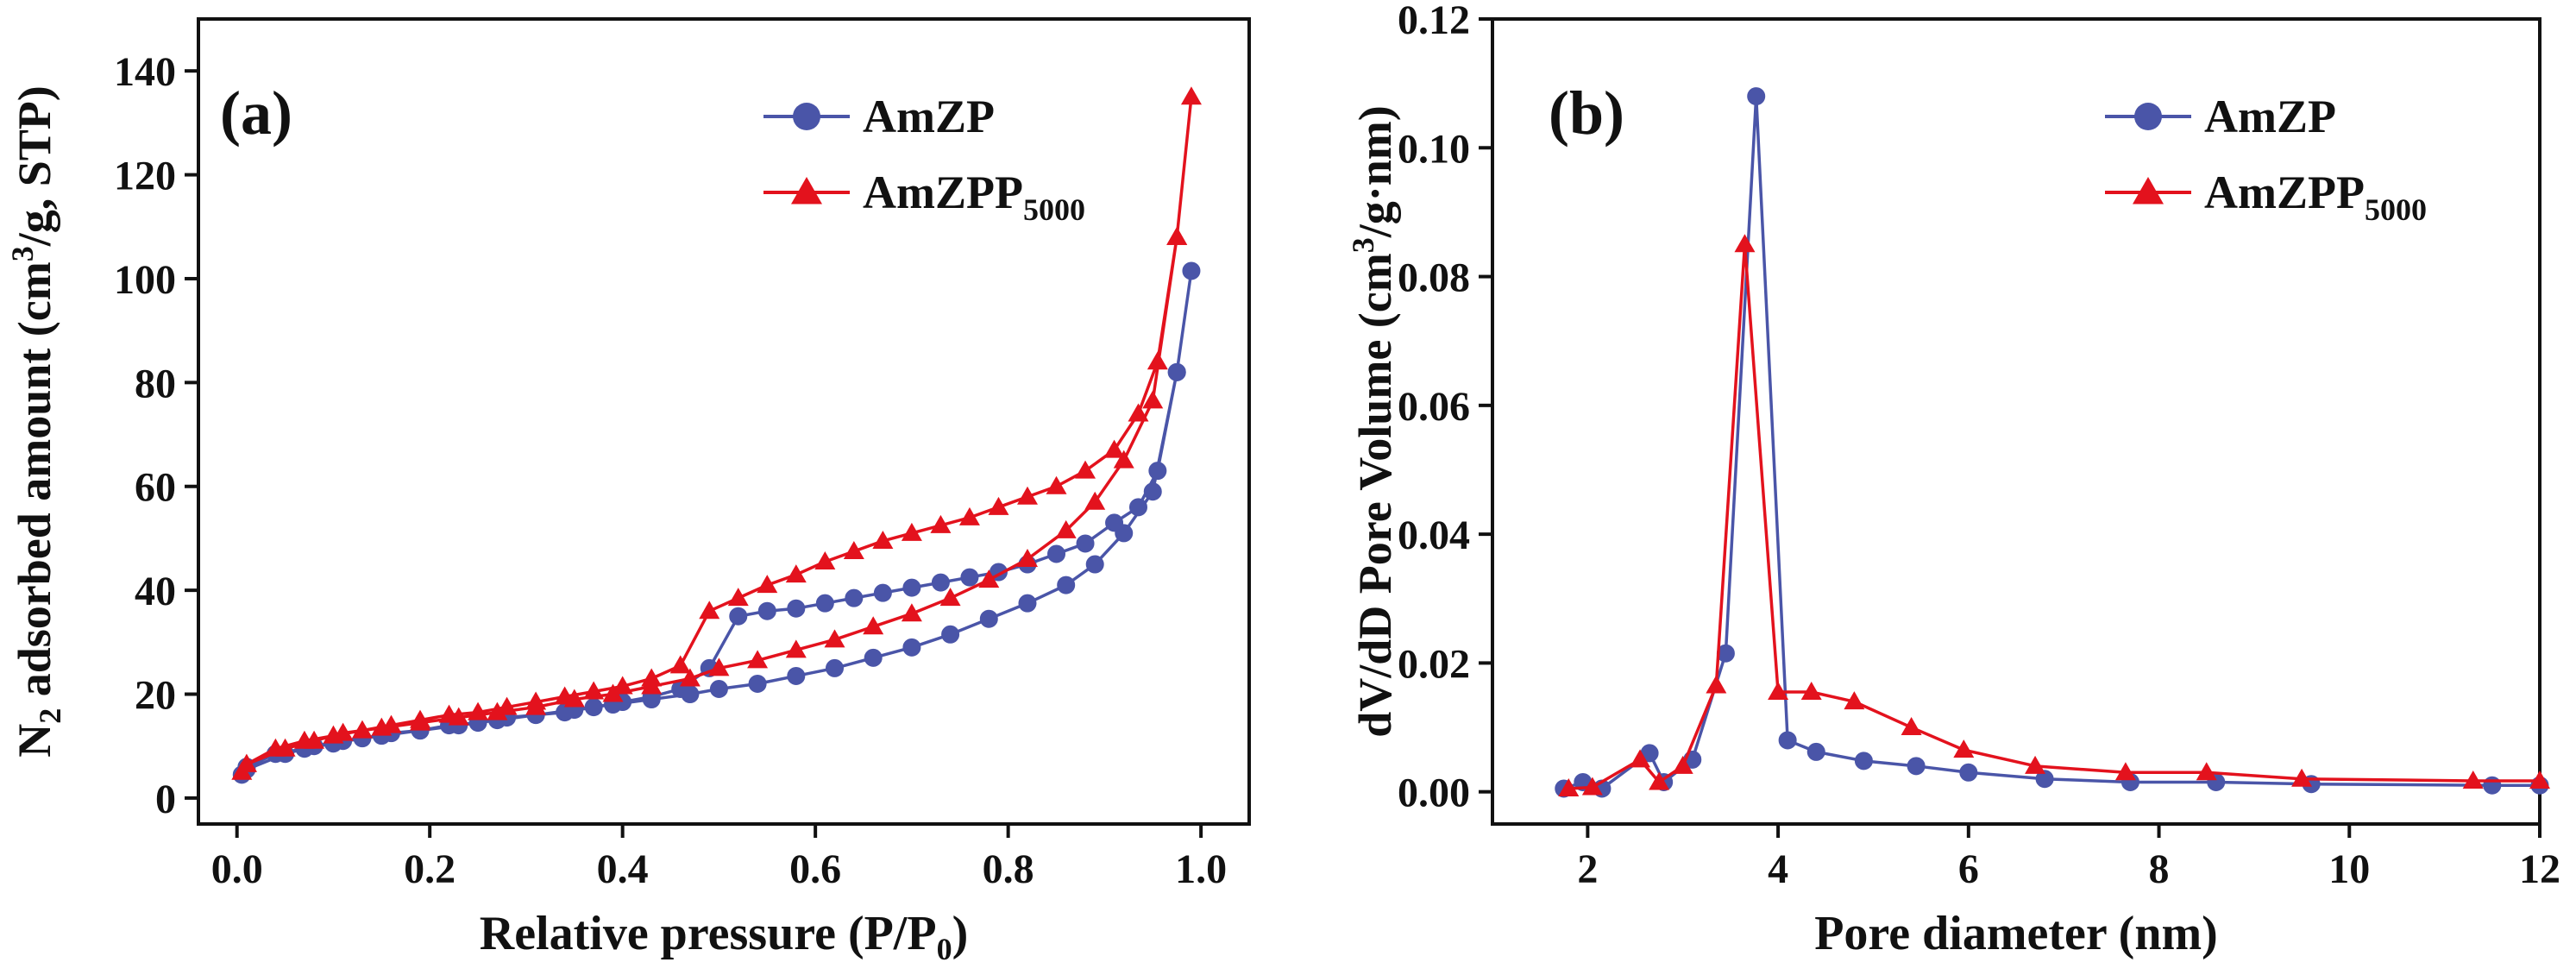 The width and height of the screenshot is (2576, 975). What do you see at coordinates (1363, 245) in the screenshot?
I see `panel-b-y-axis-title-sup: 3` at bounding box center [1363, 245].